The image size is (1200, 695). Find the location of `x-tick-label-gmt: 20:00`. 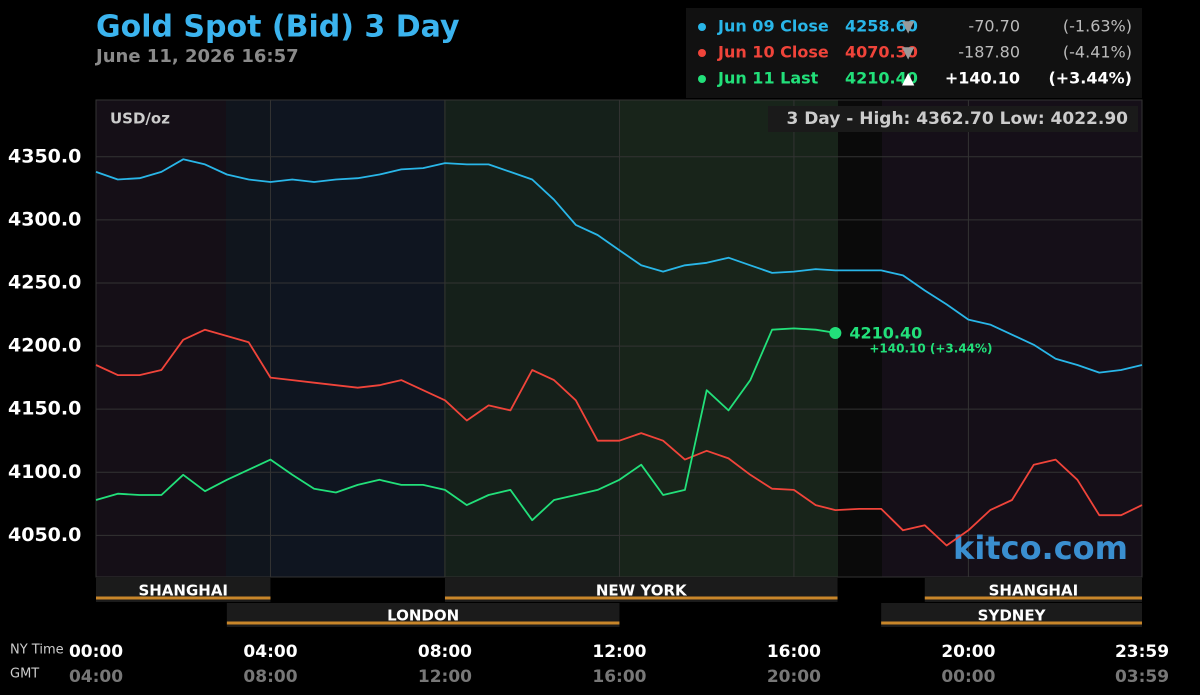

x-tick-label-gmt: 20:00 is located at coordinates (794, 677).